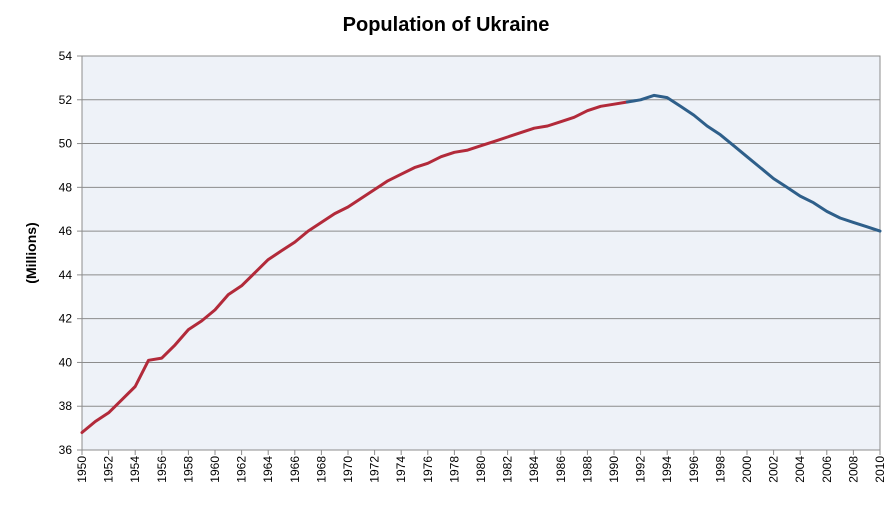 This screenshot has height=508, width=895. Describe the element at coordinates (66, 406) in the screenshot. I see `y-tick-label: 38` at that location.